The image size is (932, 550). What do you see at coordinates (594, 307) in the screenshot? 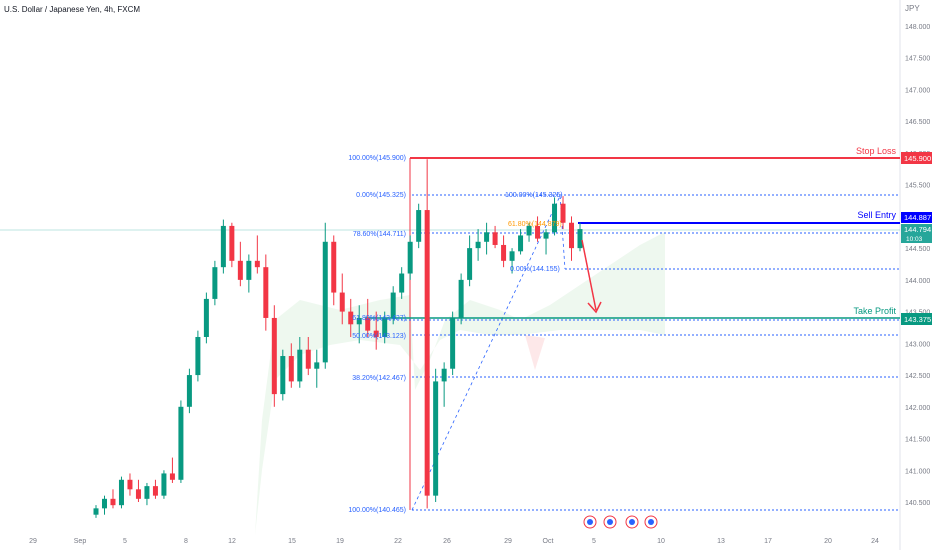
I see `projection-arrow-head` at bounding box center [594, 307].